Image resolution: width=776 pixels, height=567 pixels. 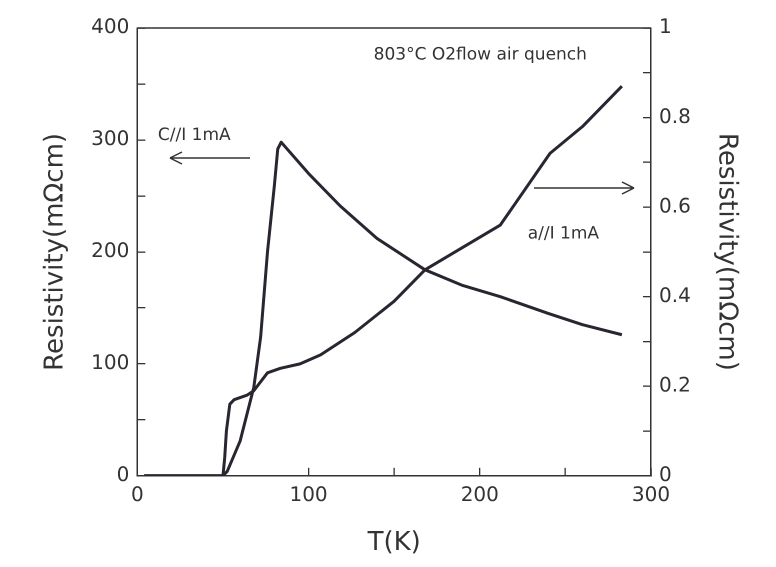 I want to click on y-axis-title: Resistivity(mΩcm), so click(x=54, y=251).